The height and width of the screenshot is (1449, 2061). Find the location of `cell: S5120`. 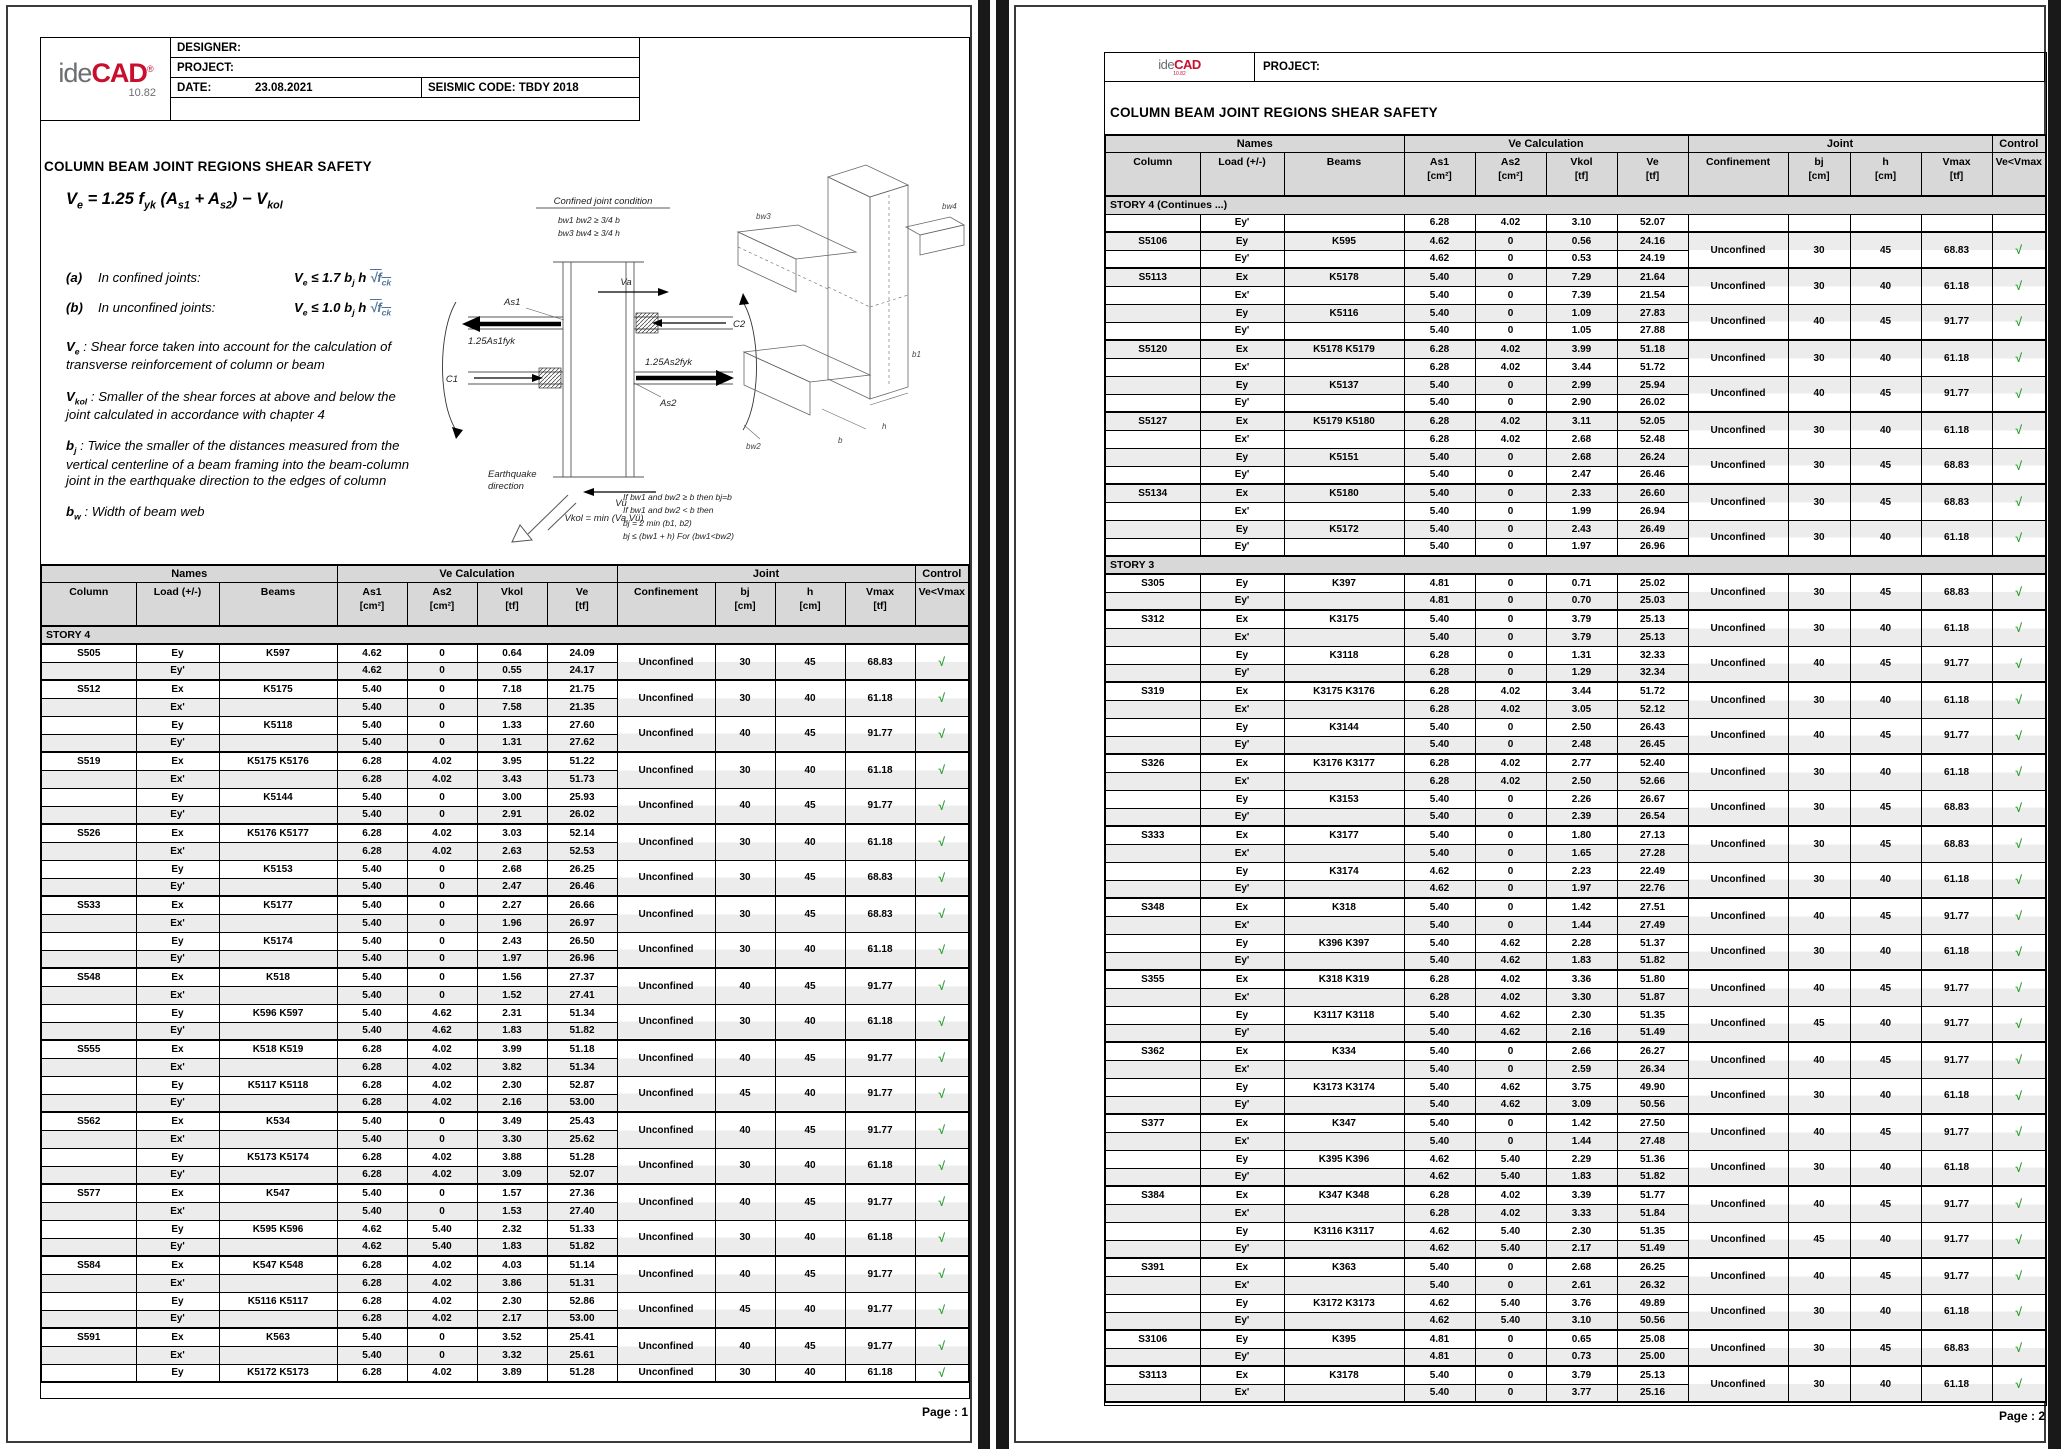

cell: S5120 is located at coordinates (1152, 348).